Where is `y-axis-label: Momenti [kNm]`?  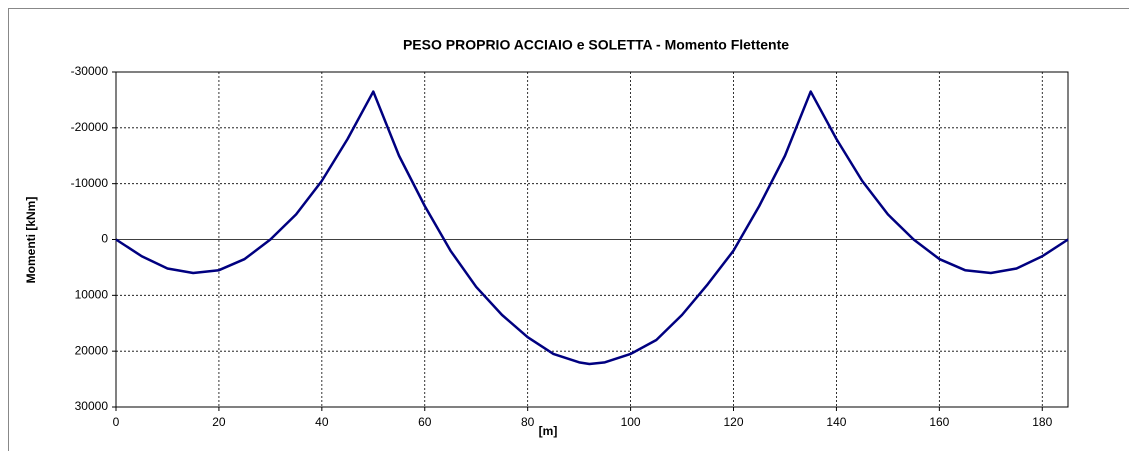 y-axis-label: Momenti [kNm] is located at coordinates (31, 240).